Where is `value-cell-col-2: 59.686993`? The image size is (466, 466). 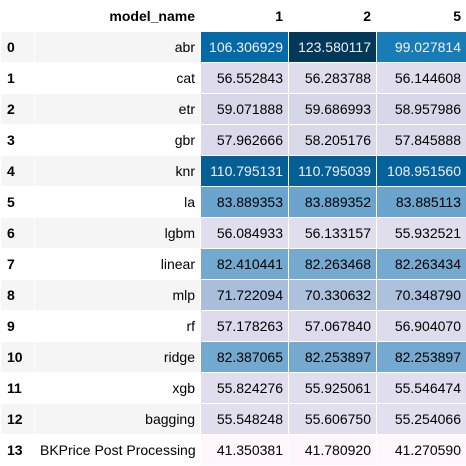
value-cell-col-2: 59.686993 is located at coordinates (333, 109).